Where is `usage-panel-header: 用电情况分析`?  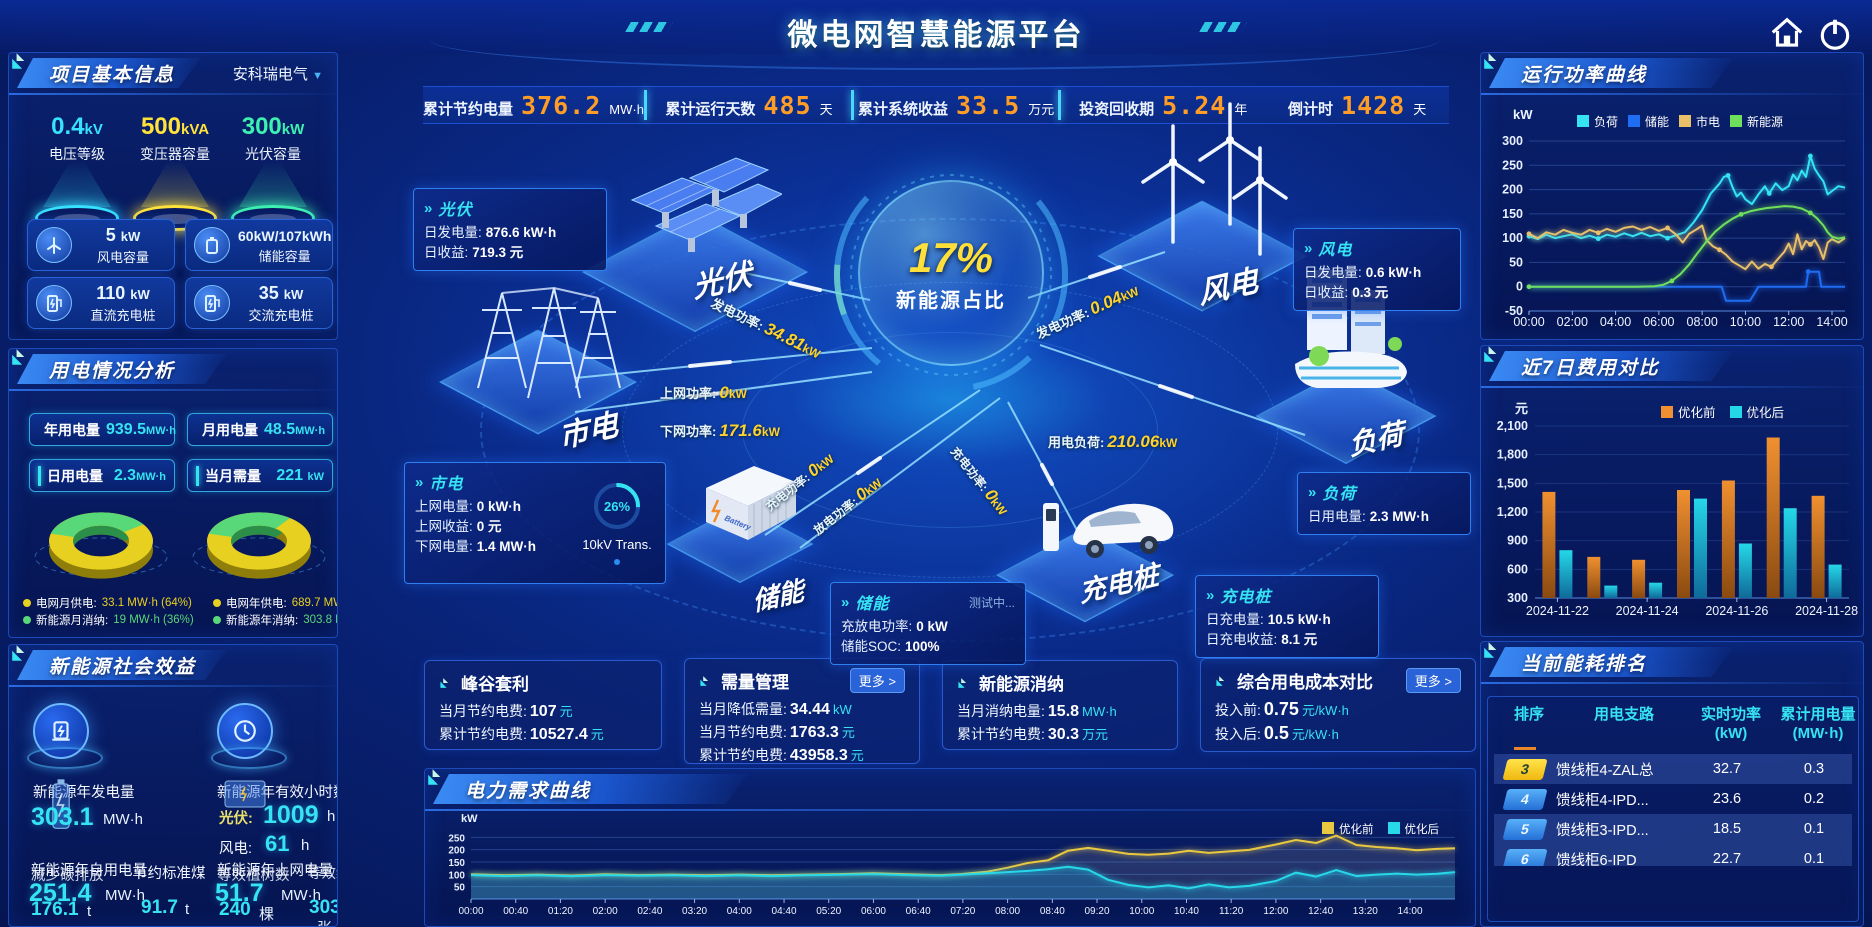
usage-panel-header: 用电情况分析 is located at coordinates (122, 369).